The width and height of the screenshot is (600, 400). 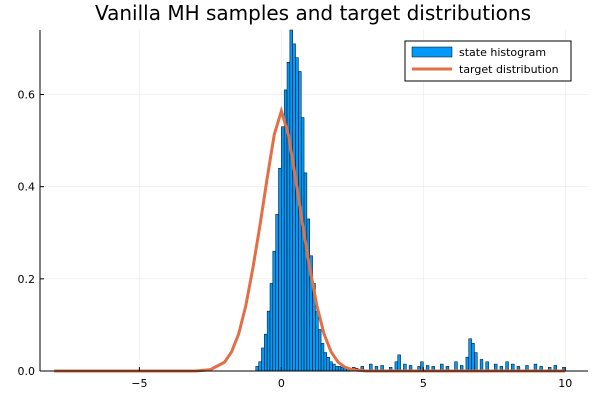 I want to click on legend-swatch-histogram, so click(x=432, y=52).